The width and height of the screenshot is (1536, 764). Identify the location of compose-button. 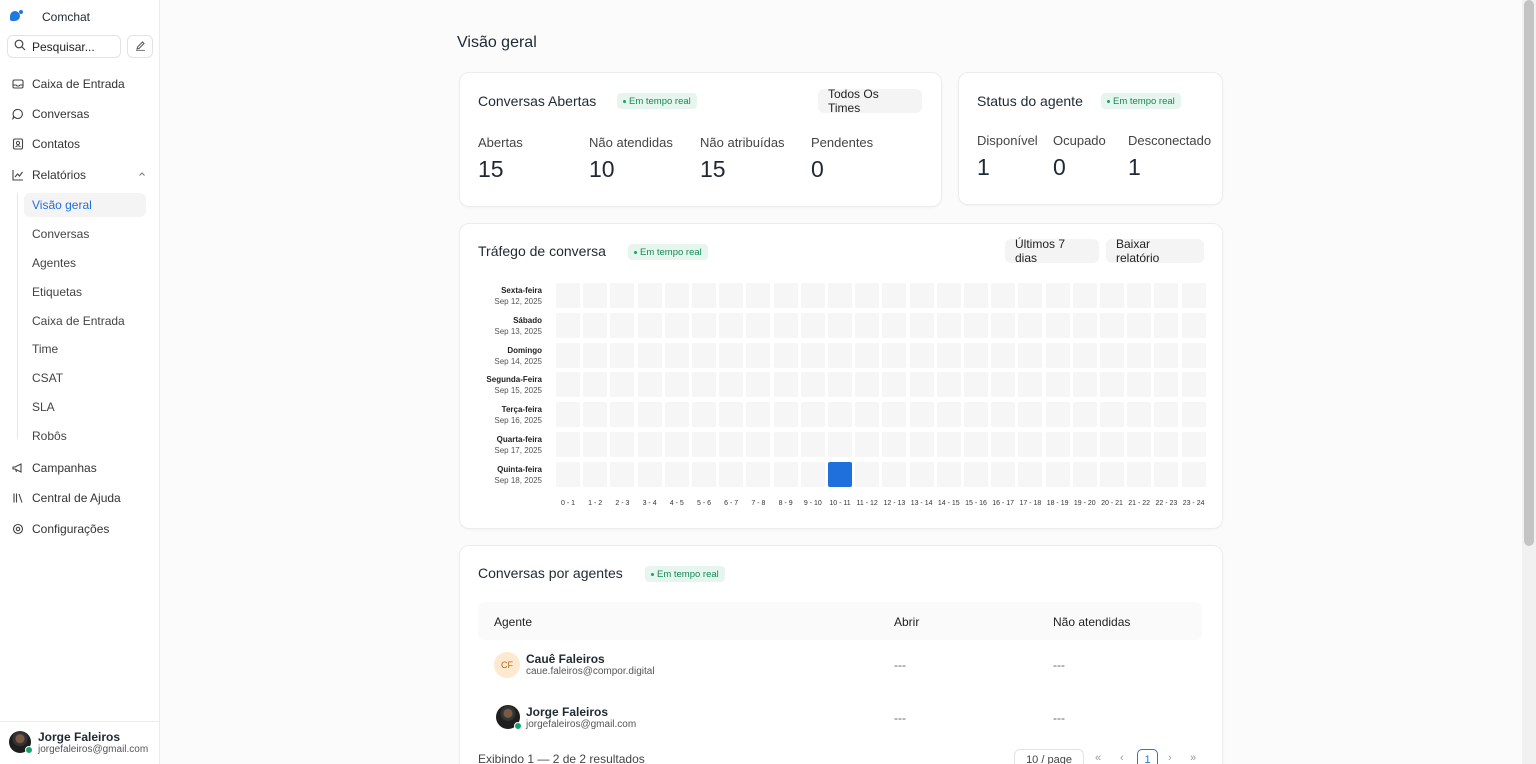
(140, 46).